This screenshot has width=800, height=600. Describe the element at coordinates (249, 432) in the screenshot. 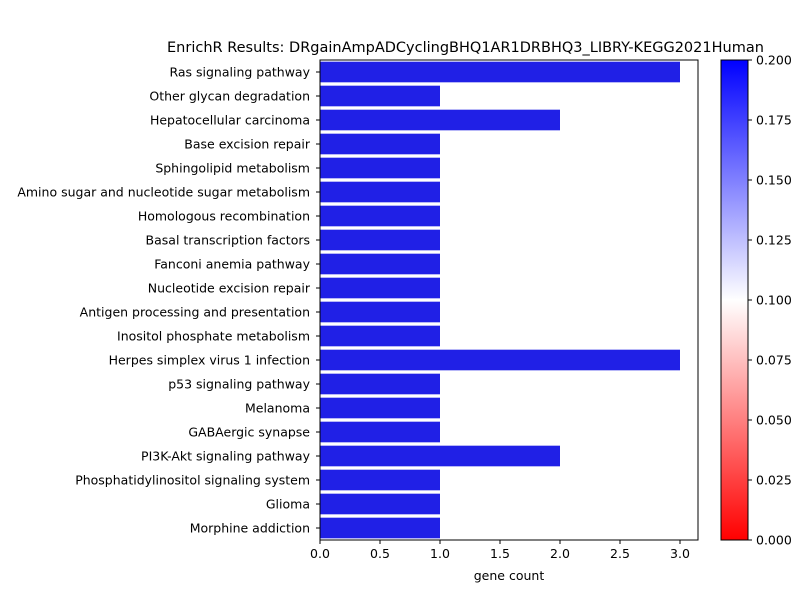

I see `y-tick-label: GABAergic synapse` at that location.